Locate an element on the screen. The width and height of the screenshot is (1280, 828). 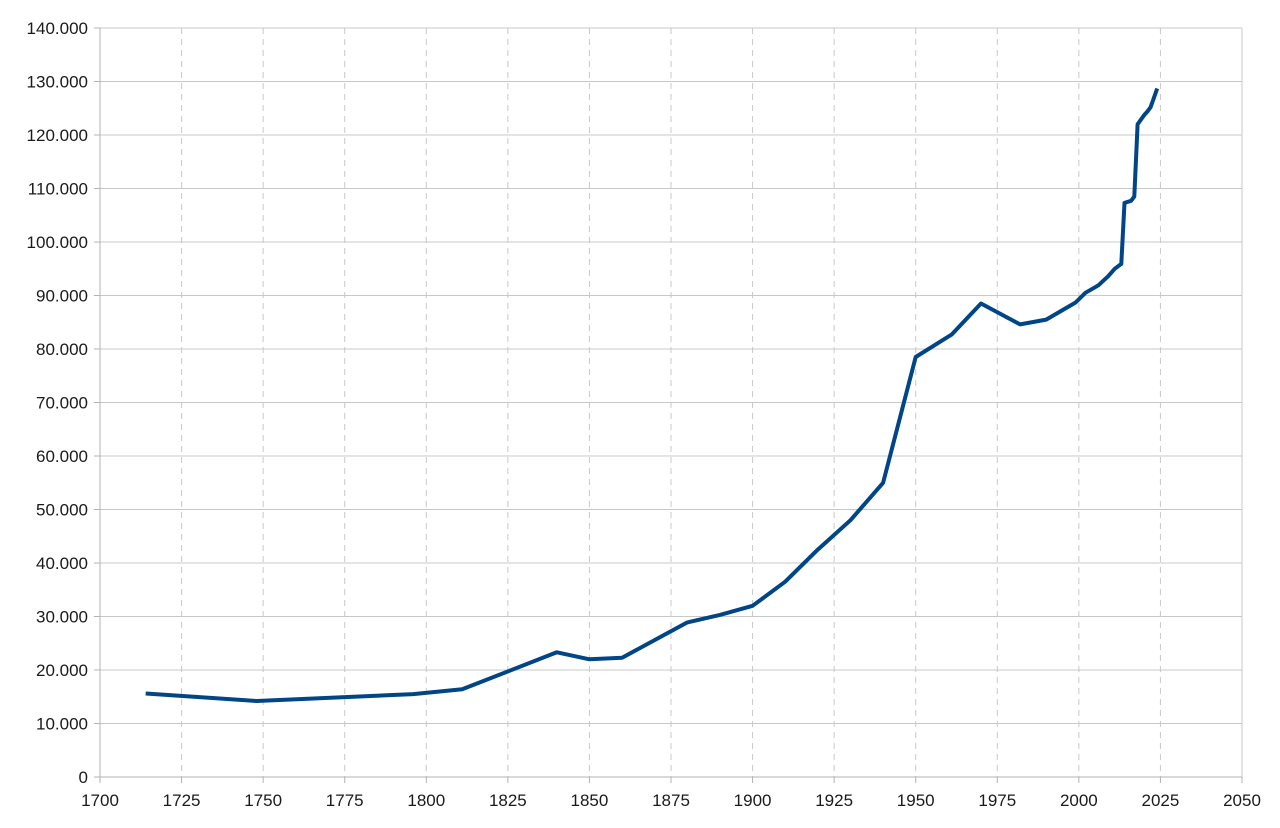
x-tick-label: 1775 is located at coordinates (345, 800).